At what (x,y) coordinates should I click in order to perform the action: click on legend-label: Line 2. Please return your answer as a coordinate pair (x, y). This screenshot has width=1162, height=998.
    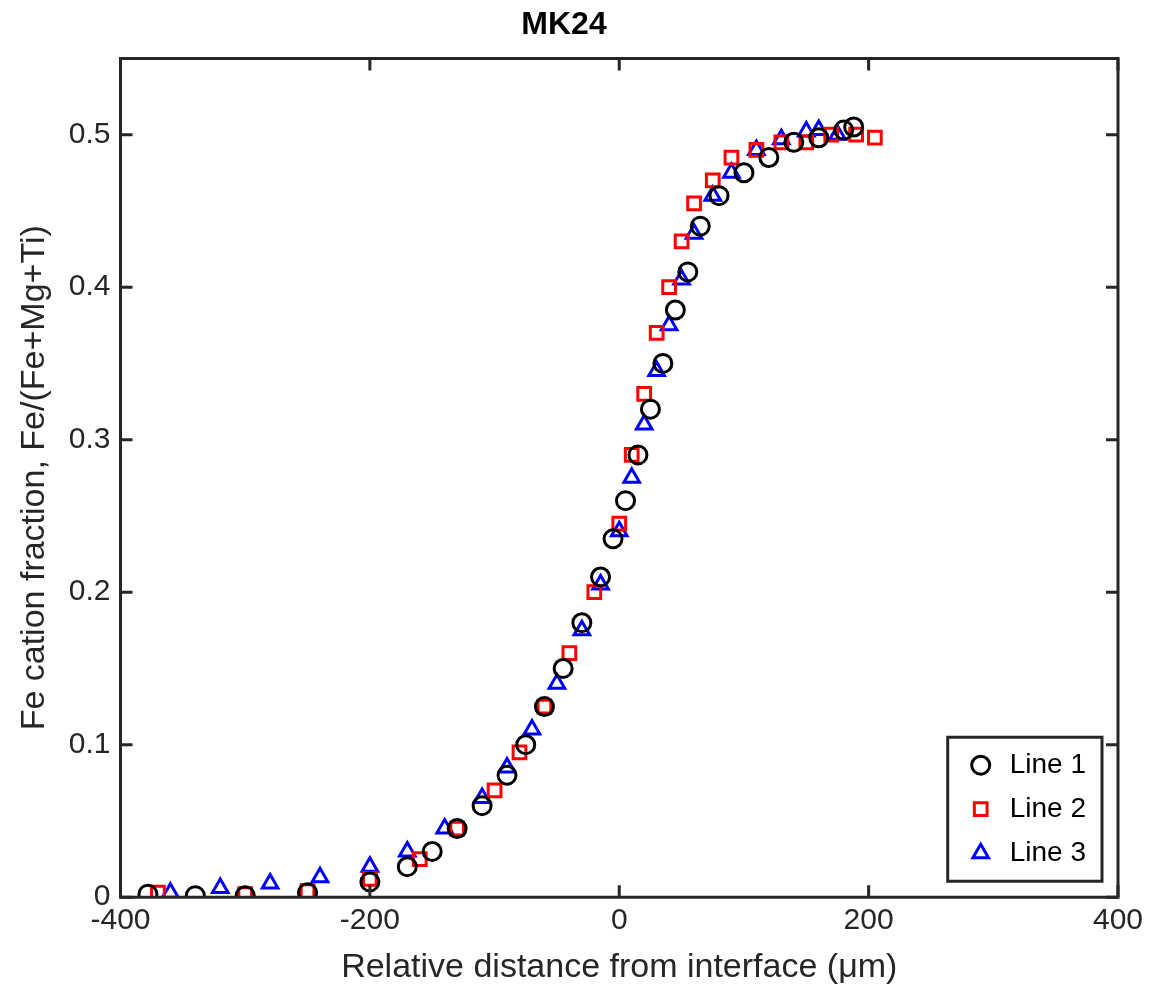
    Looking at the image, I should click on (1048, 807).